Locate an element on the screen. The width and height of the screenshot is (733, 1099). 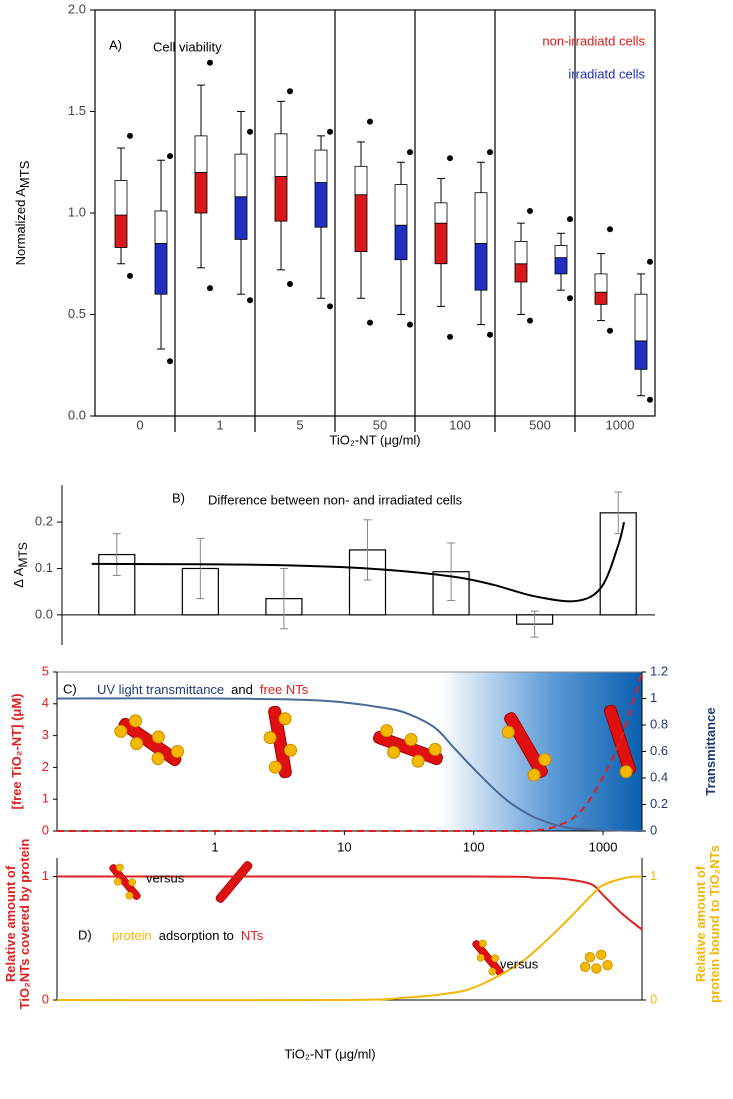
axis-label: Transmittance is located at coordinates (710, 751).